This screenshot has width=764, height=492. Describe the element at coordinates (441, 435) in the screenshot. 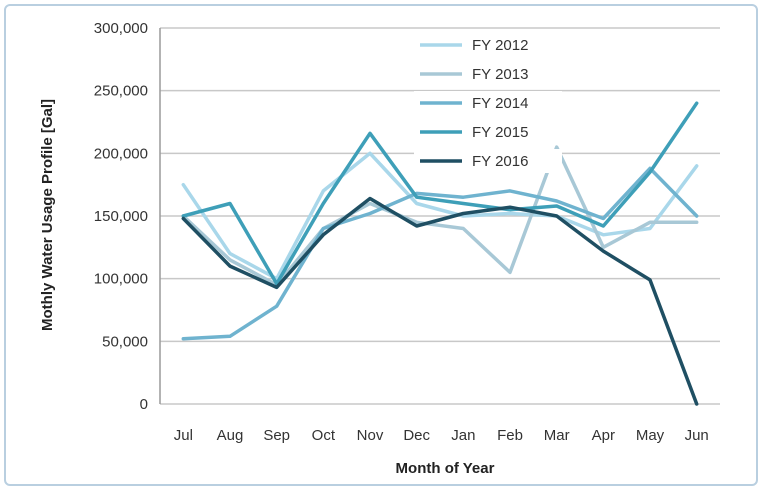

I see `x-axis-ticks: Jul Aug Sep Oct Nov Dec Jan Feb Mar Apr May Jun` at that location.